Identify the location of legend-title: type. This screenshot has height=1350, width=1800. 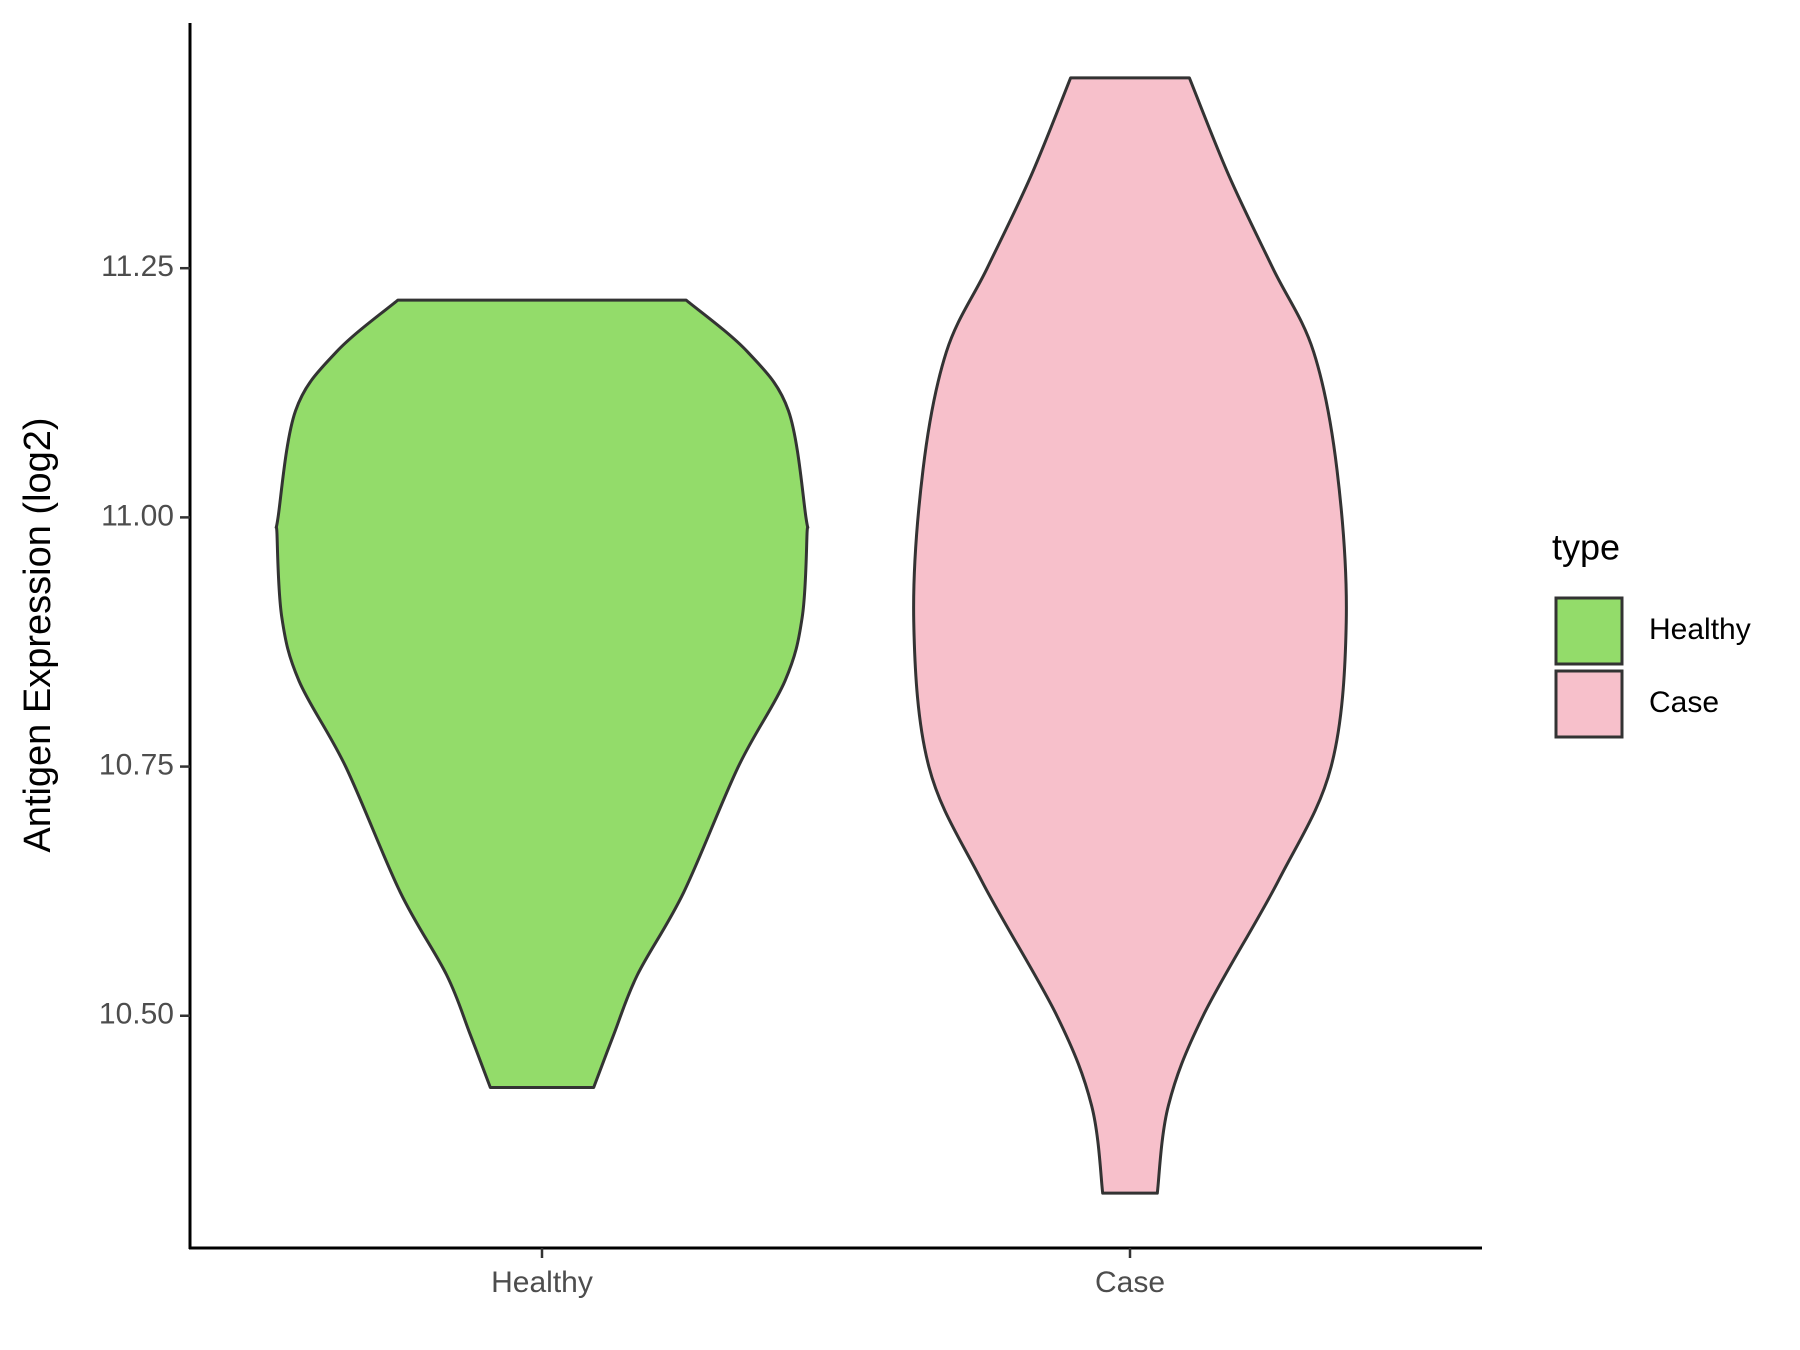
(1586, 547).